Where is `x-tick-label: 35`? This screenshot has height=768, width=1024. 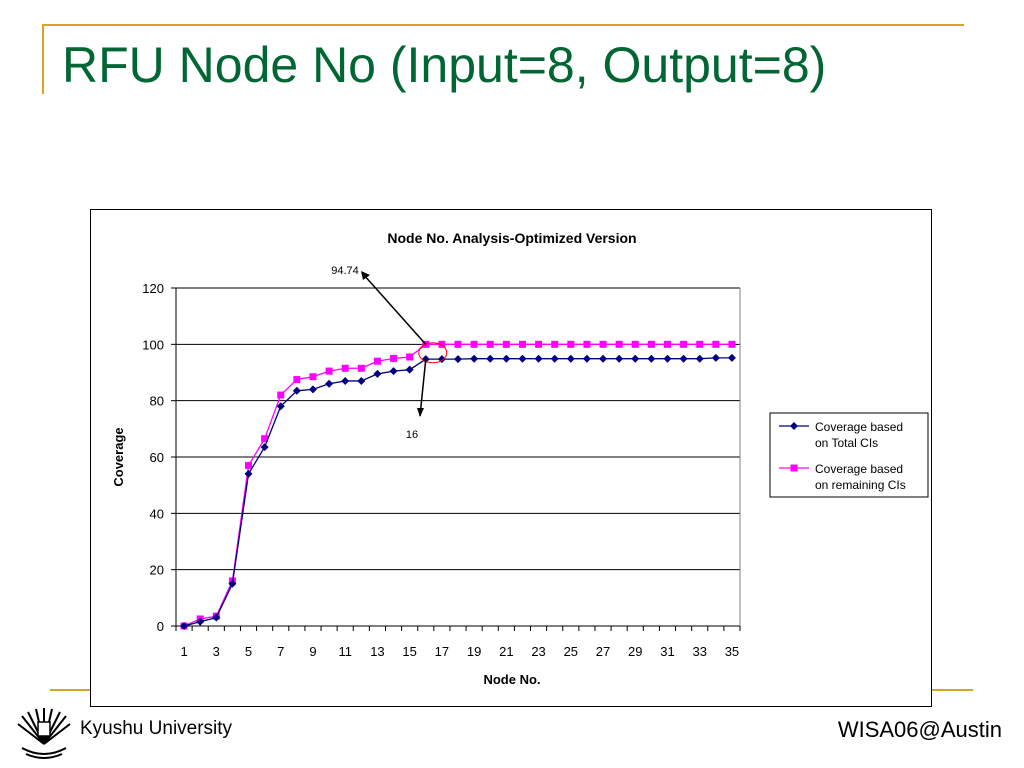 x-tick-label: 35 is located at coordinates (732, 651).